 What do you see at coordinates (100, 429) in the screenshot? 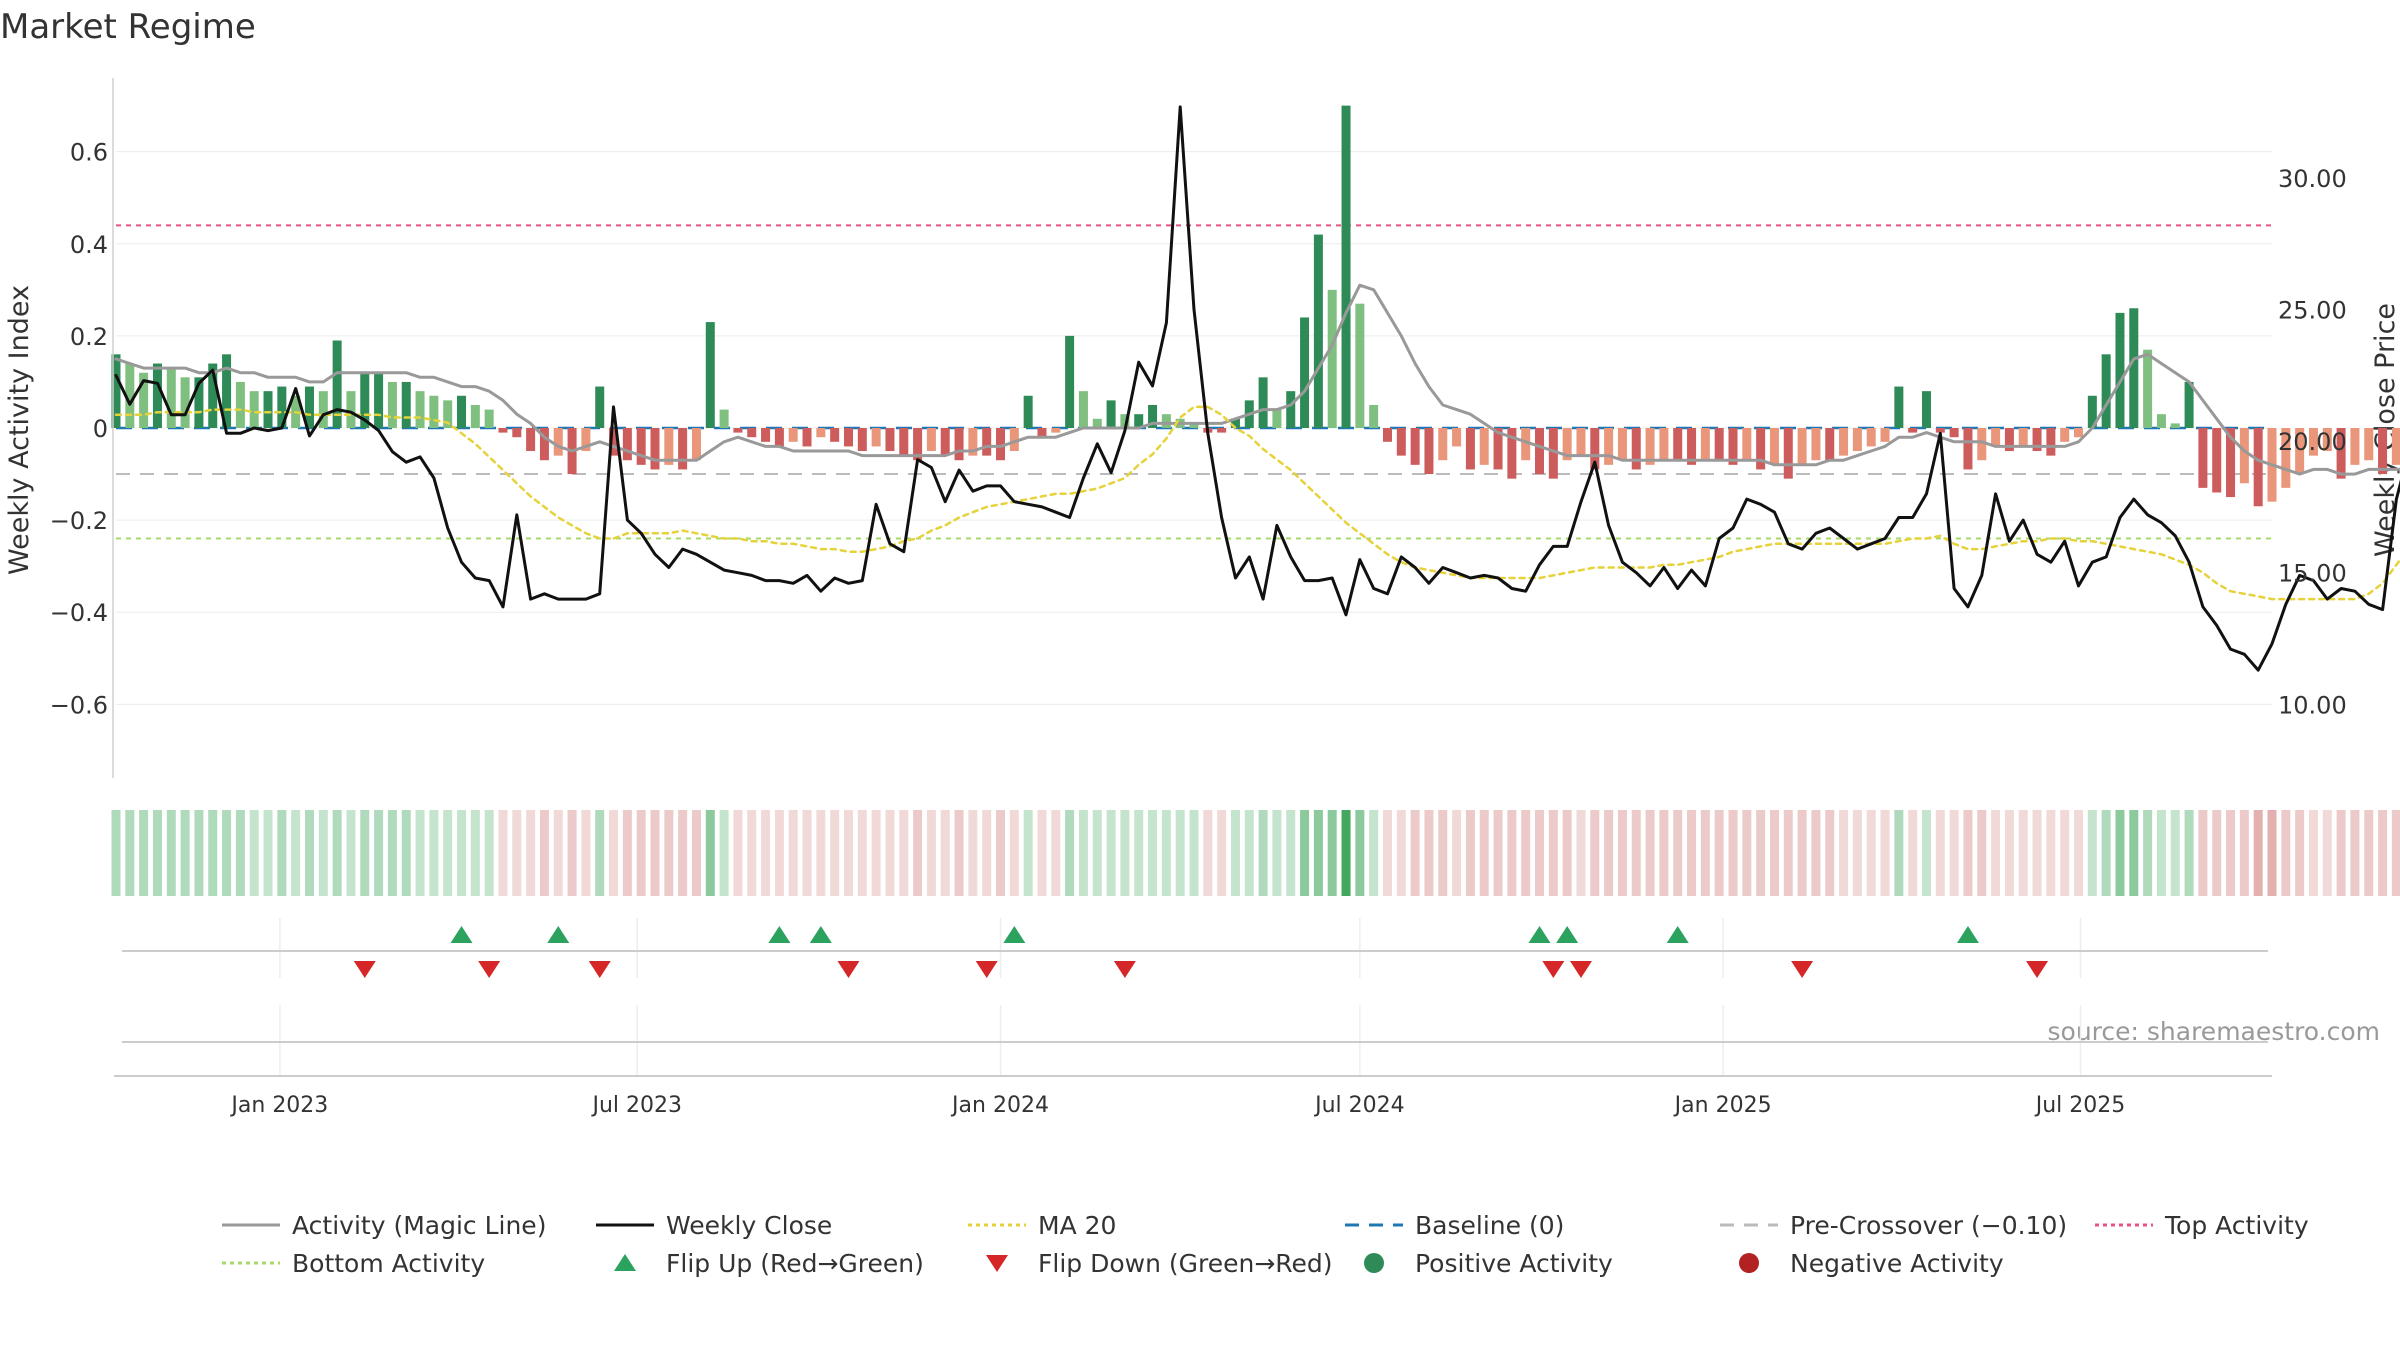
I see `y-tick-label-left: 0` at bounding box center [100, 429].